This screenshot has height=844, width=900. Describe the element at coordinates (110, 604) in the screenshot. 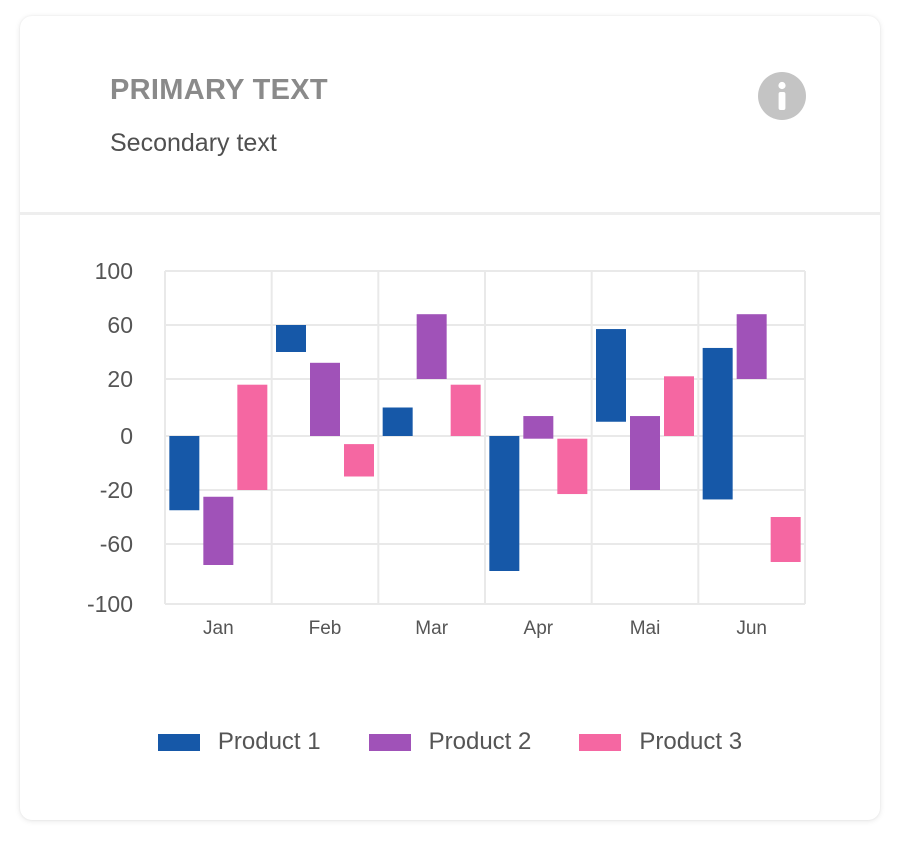

I see `y-tick-label: -100` at that location.